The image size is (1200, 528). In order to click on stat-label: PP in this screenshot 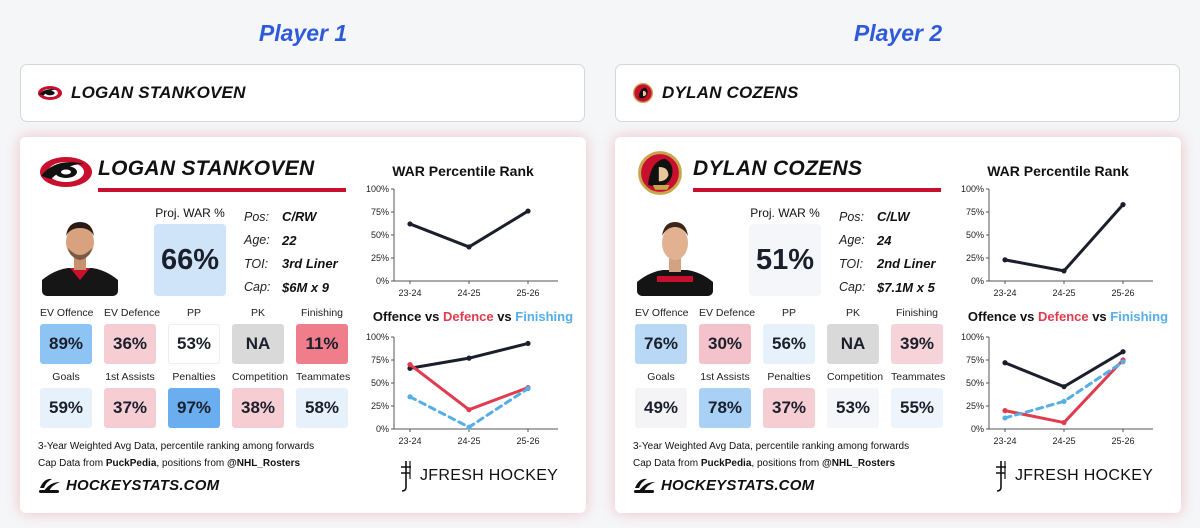, I will do `click(193, 313)`.